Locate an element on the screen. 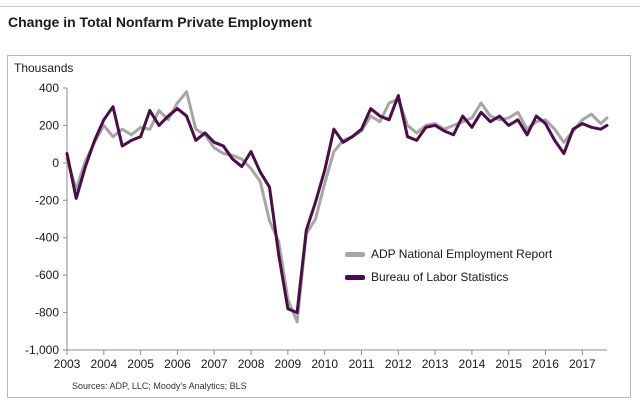 This screenshot has width=640, height=405. y-tick-label: -600 is located at coordinates (47, 275).